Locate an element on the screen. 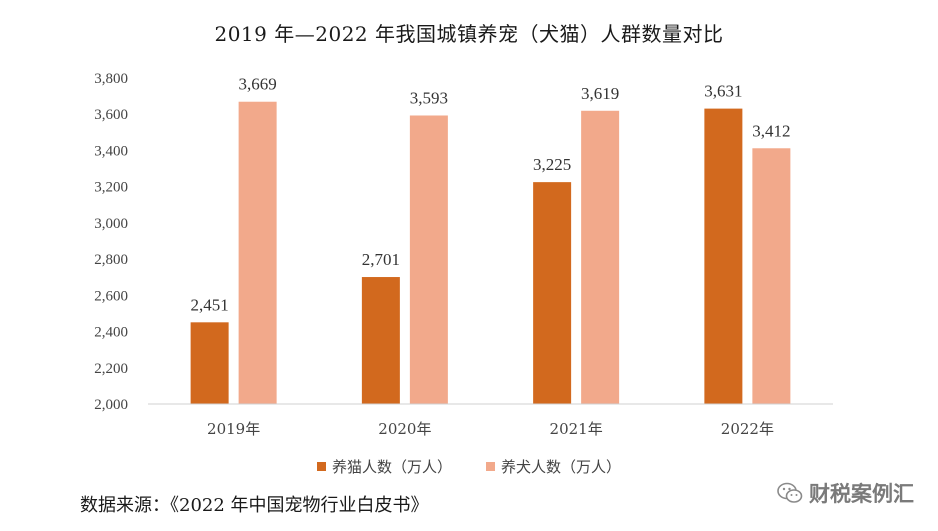 The image size is (938, 531). data-label: 3,593 is located at coordinates (429, 97).